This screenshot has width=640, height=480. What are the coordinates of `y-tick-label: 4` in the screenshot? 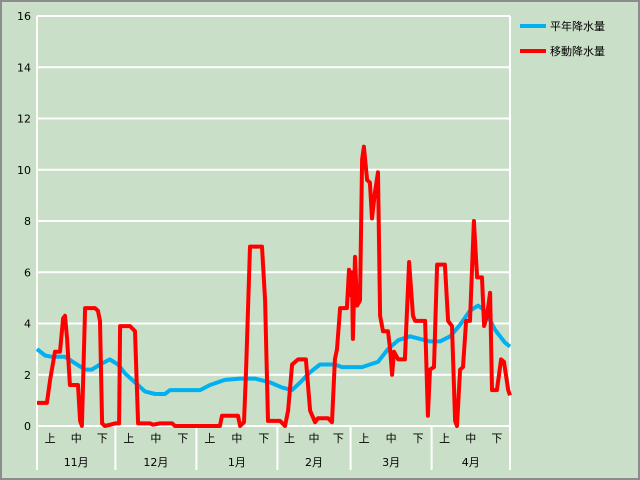 It's located at (27, 324).